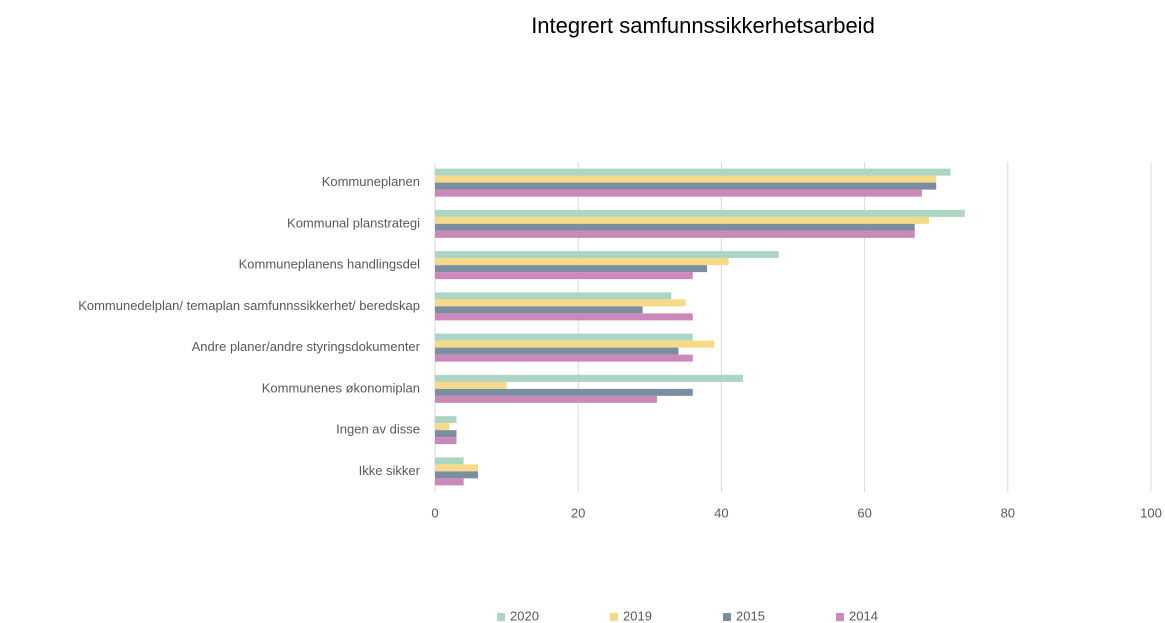 The height and width of the screenshot is (623, 1165). I want to click on x-tick-label: 20, so click(578, 512).